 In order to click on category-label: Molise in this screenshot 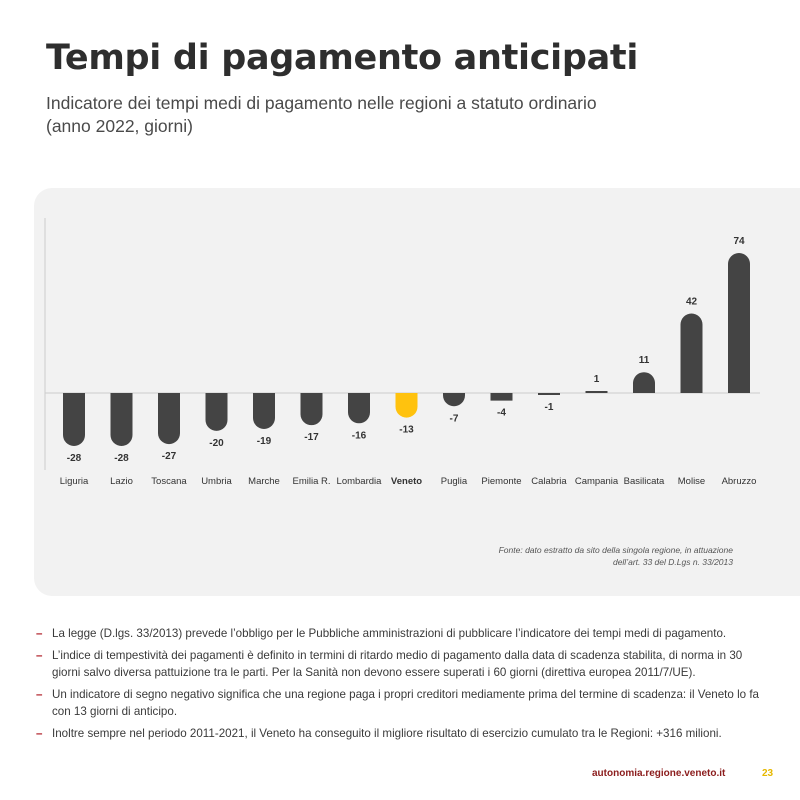, I will do `click(691, 481)`.